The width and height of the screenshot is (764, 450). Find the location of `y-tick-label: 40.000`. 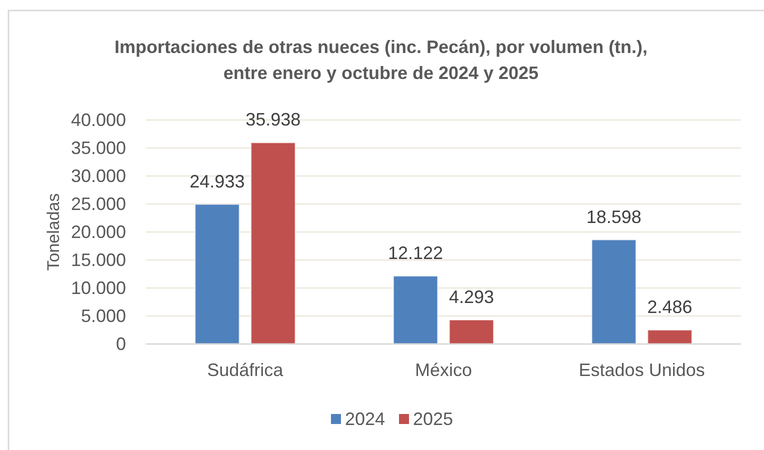

y-tick-label: 40.000 is located at coordinates (98, 120).